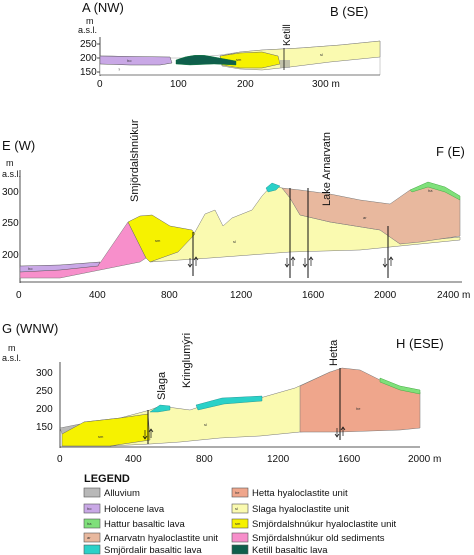  I want to click on legend-label-old-sediments: Smjördalshnúkur old sediments, so click(318, 538).